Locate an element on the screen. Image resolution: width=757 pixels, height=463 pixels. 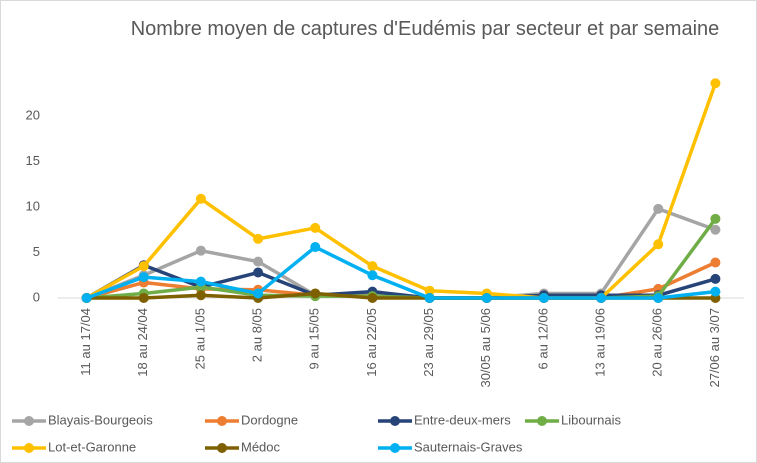
legend-label: Lot-et-Garonne is located at coordinates (92, 446).